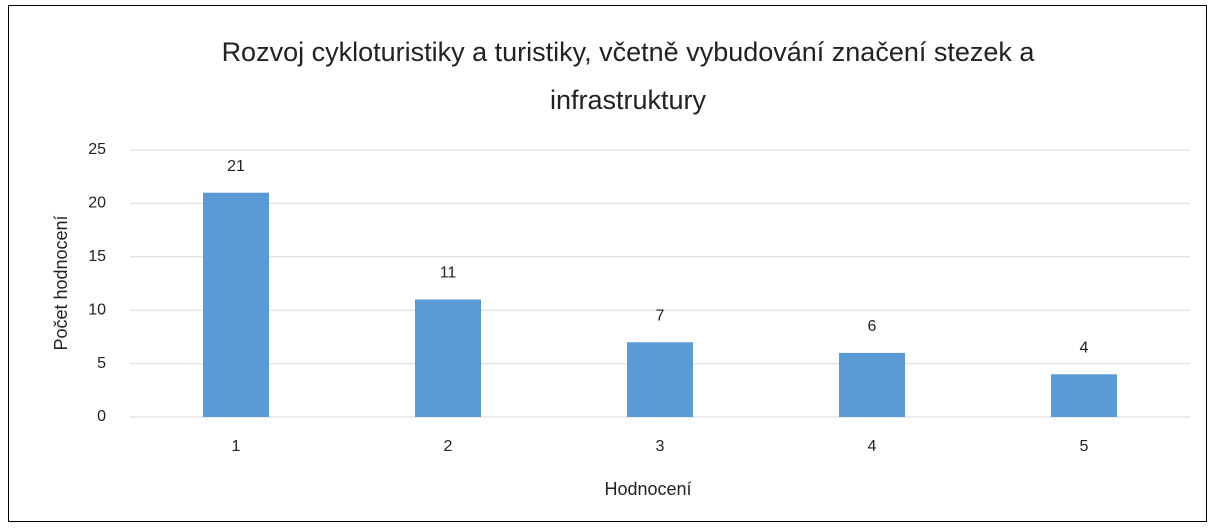 The height and width of the screenshot is (529, 1215). What do you see at coordinates (448, 446) in the screenshot?
I see `x-tick-label: 2` at bounding box center [448, 446].